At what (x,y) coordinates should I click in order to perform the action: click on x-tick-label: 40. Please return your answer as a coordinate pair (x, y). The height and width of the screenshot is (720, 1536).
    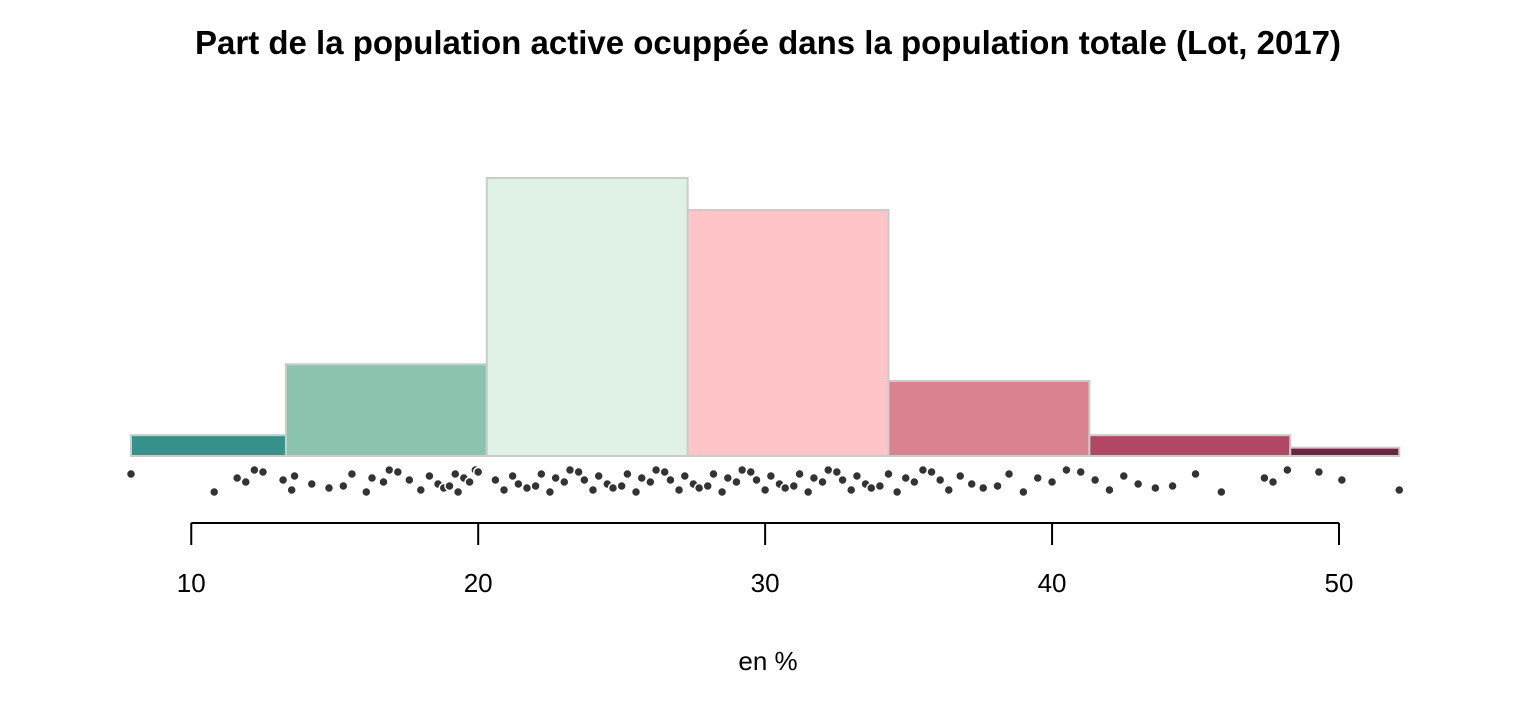
    Looking at the image, I should click on (1052, 583).